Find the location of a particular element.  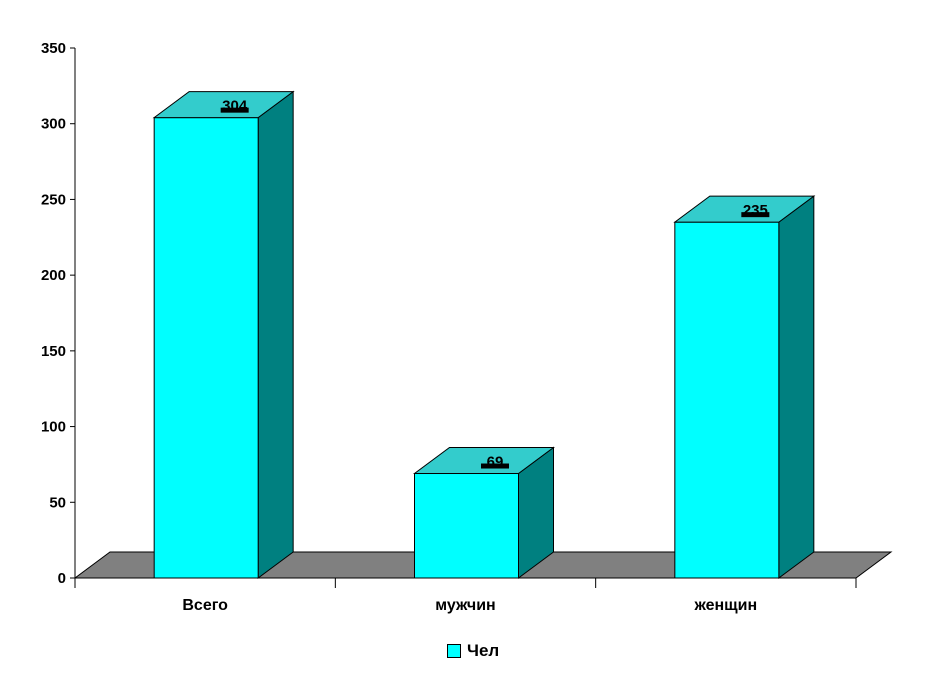

legend-swatch is located at coordinates (454, 651).